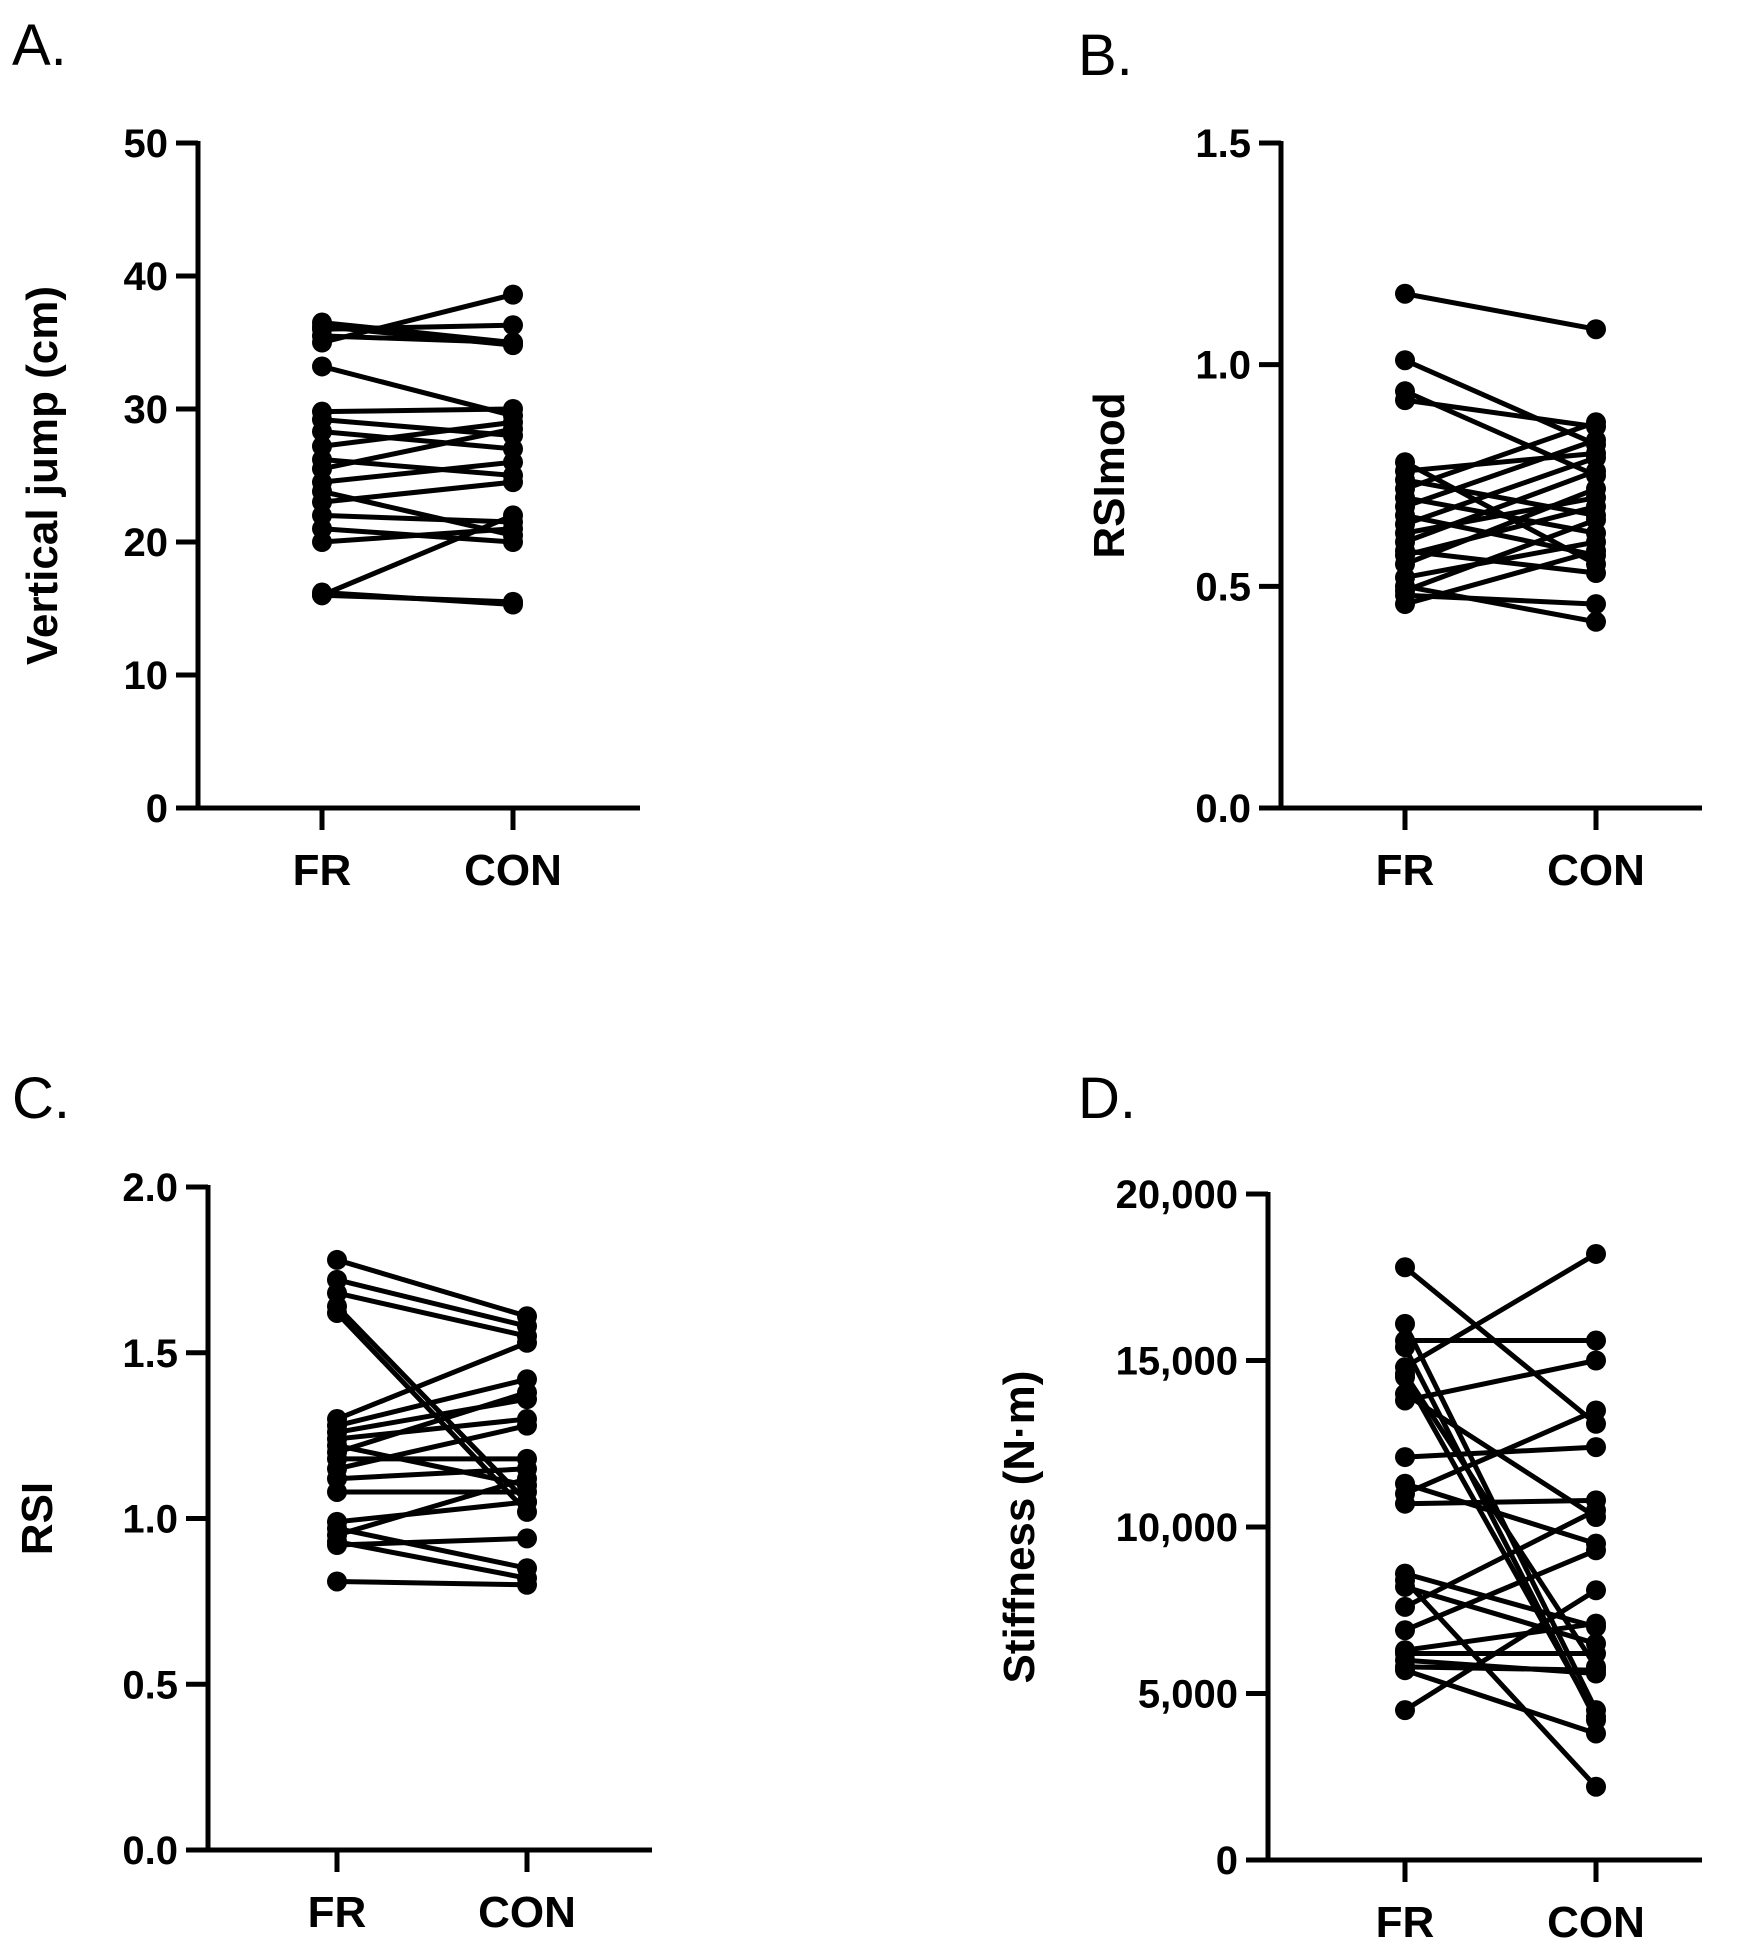 The width and height of the screenshot is (1741, 1954). I want to click on y-axis-title: Vertical jump (cm), so click(42, 475).